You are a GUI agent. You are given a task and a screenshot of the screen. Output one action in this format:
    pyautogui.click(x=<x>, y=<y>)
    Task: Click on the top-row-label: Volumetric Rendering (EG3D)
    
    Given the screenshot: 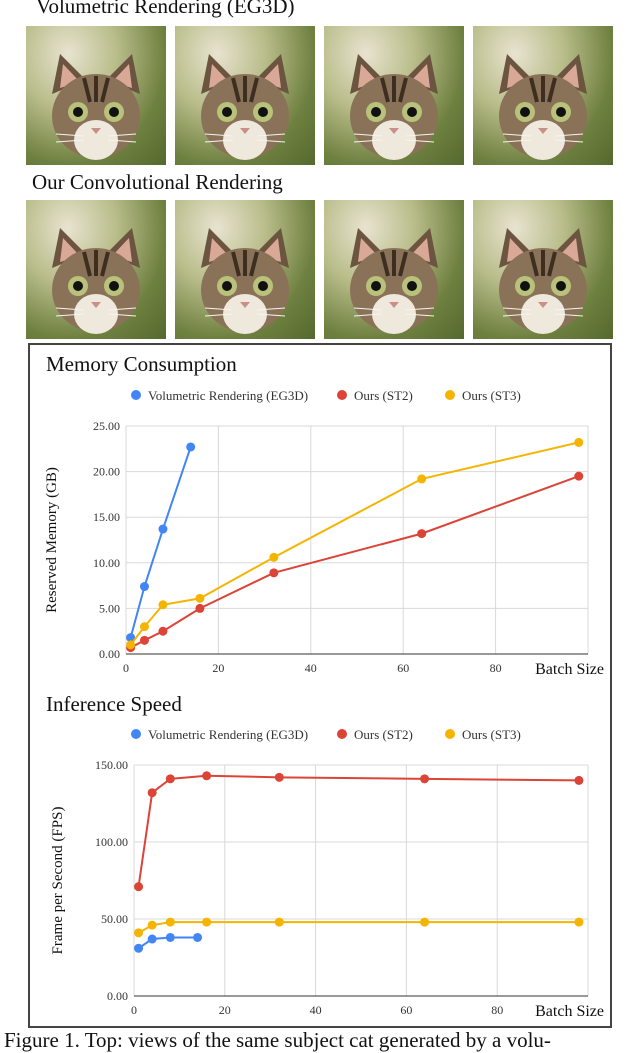 What is the action you would take?
    pyautogui.click(x=165, y=9)
    